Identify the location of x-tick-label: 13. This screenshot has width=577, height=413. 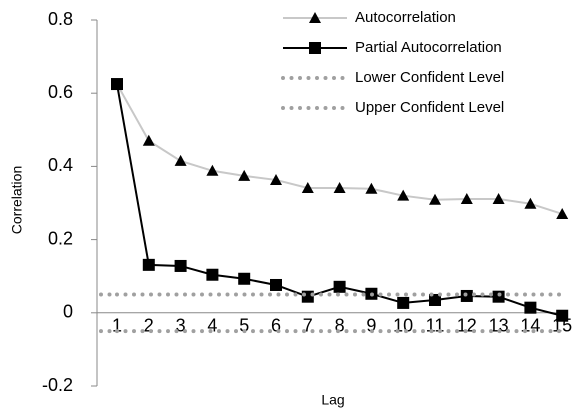
(499, 326).